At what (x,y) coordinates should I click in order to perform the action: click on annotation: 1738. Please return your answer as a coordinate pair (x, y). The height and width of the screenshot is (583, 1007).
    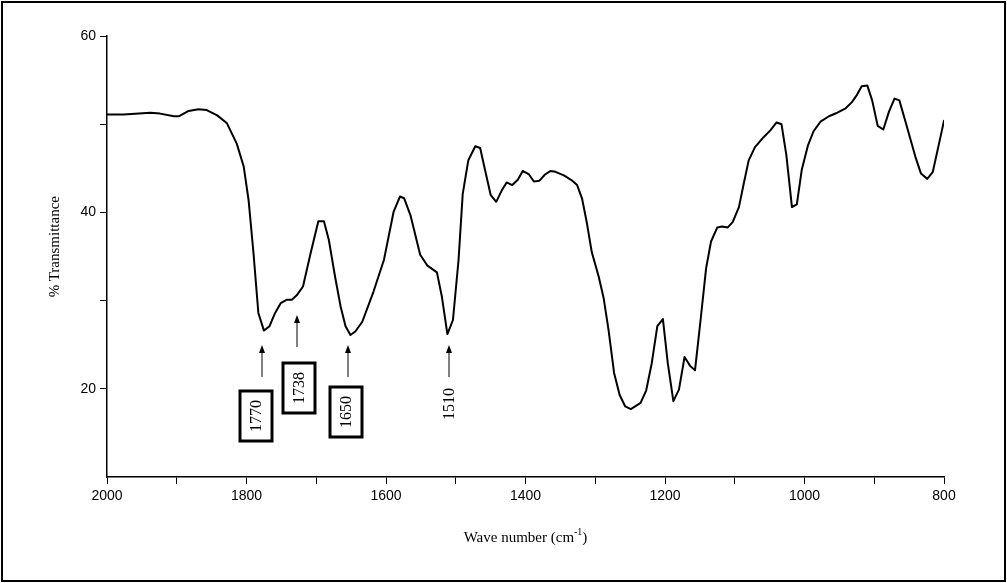
    Looking at the image, I should click on (299, 388).